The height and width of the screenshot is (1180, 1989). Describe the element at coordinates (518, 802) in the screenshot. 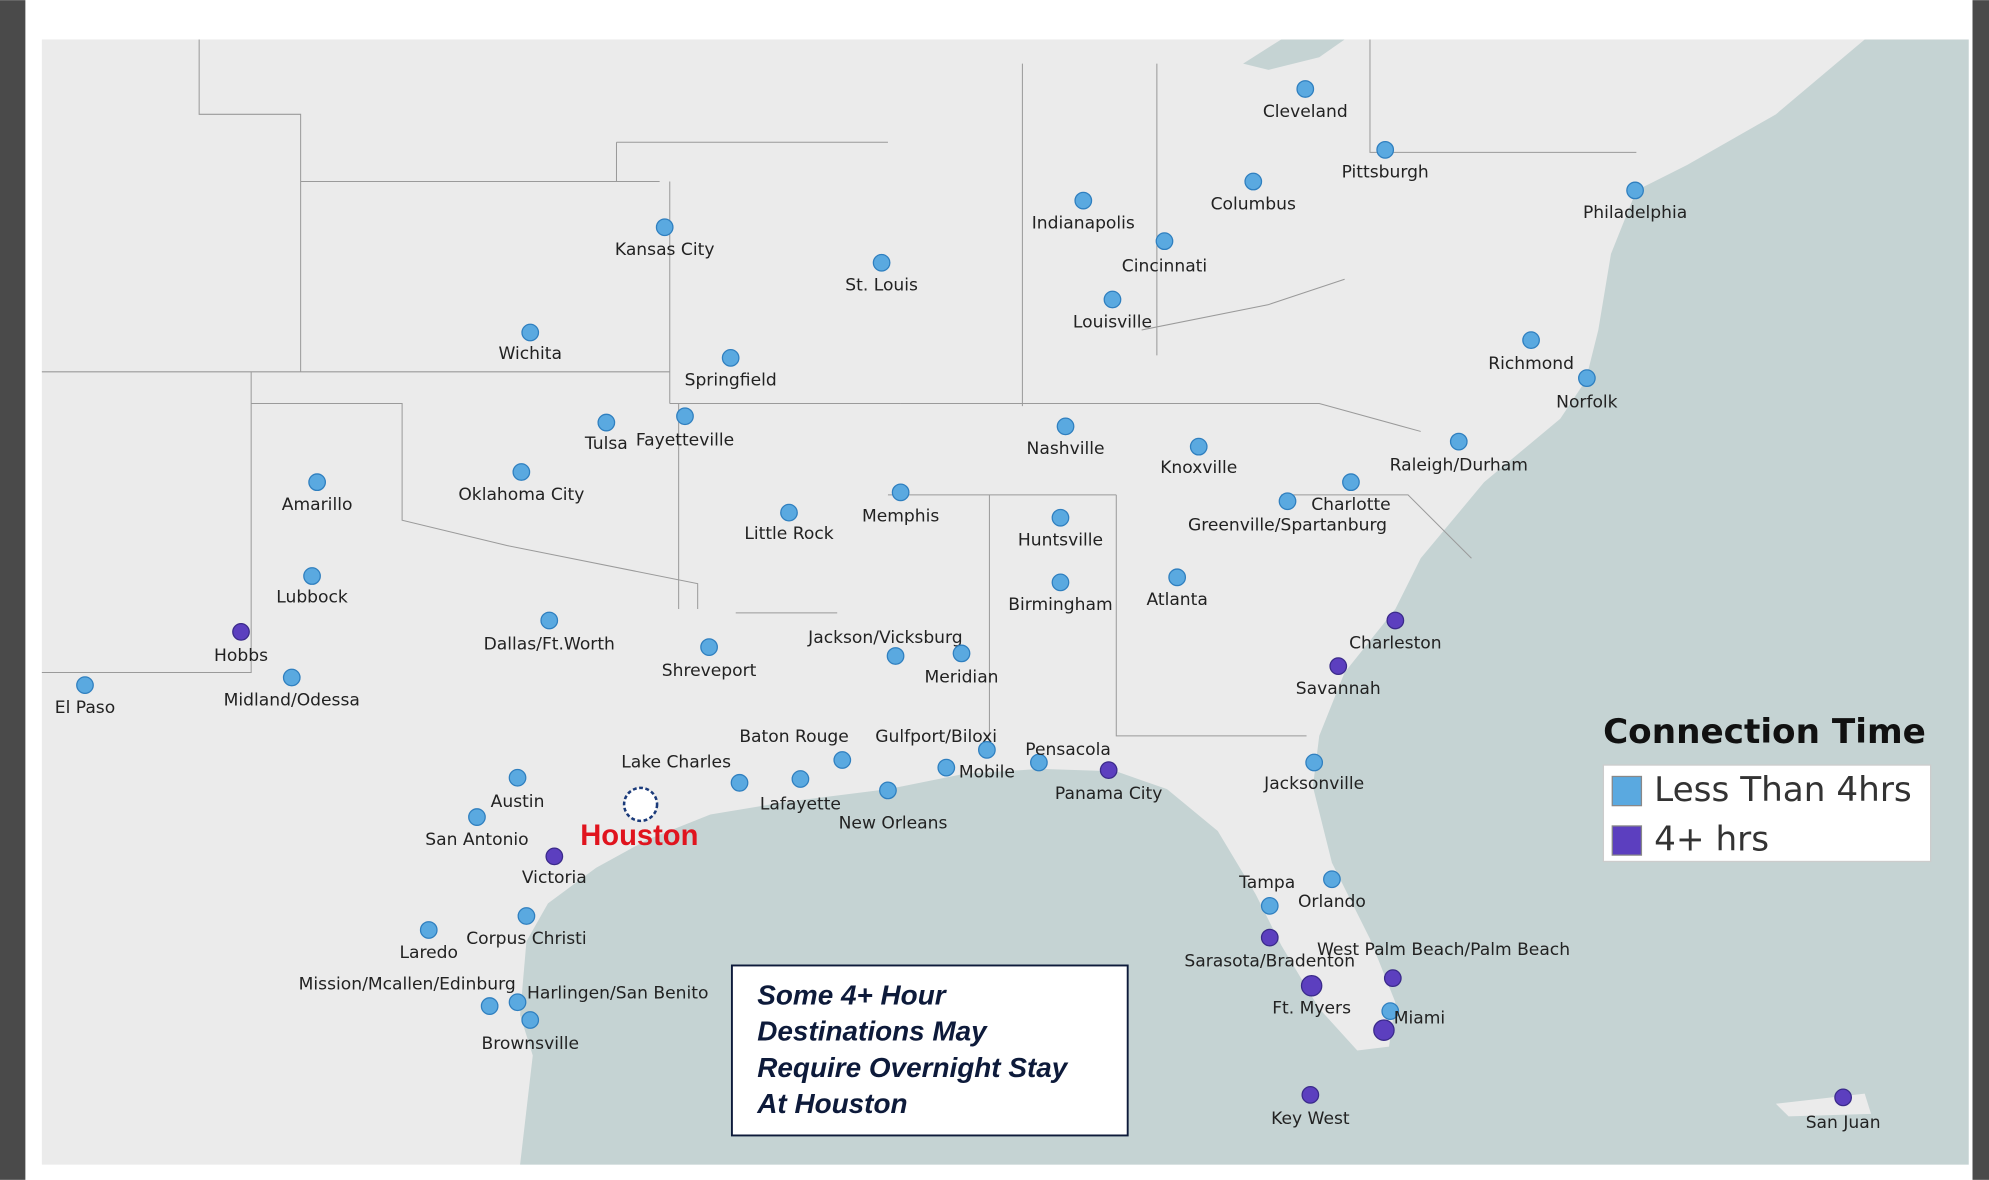

I see `city-label: Austin` at that location.